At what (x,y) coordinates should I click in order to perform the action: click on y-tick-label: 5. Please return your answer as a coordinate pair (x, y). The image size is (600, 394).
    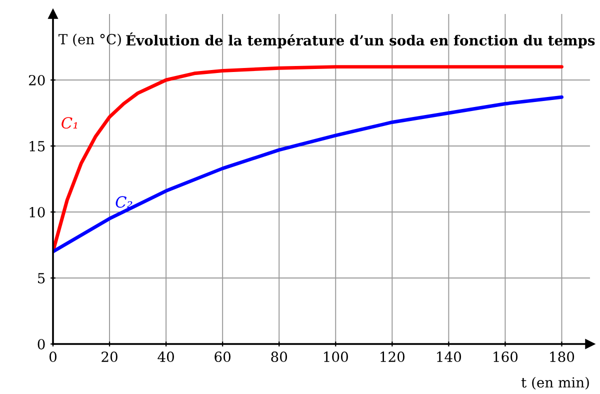
    Looking at the image, I should click on (41, 278).